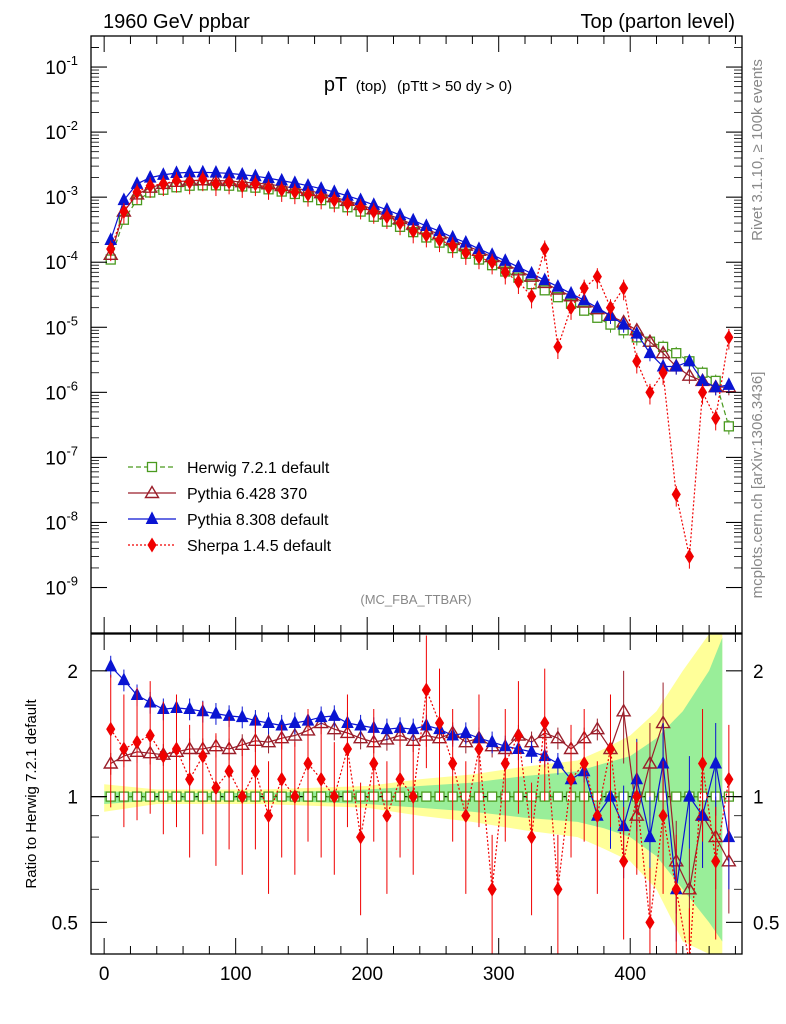 The height and width of the screenshot is (1024, 786). What do you see at coordinates (454, 86) in the screenshot?
I see `plot-title-sub2: (pTtt > 50 dy > 0)` at bounding box center [454, 86].